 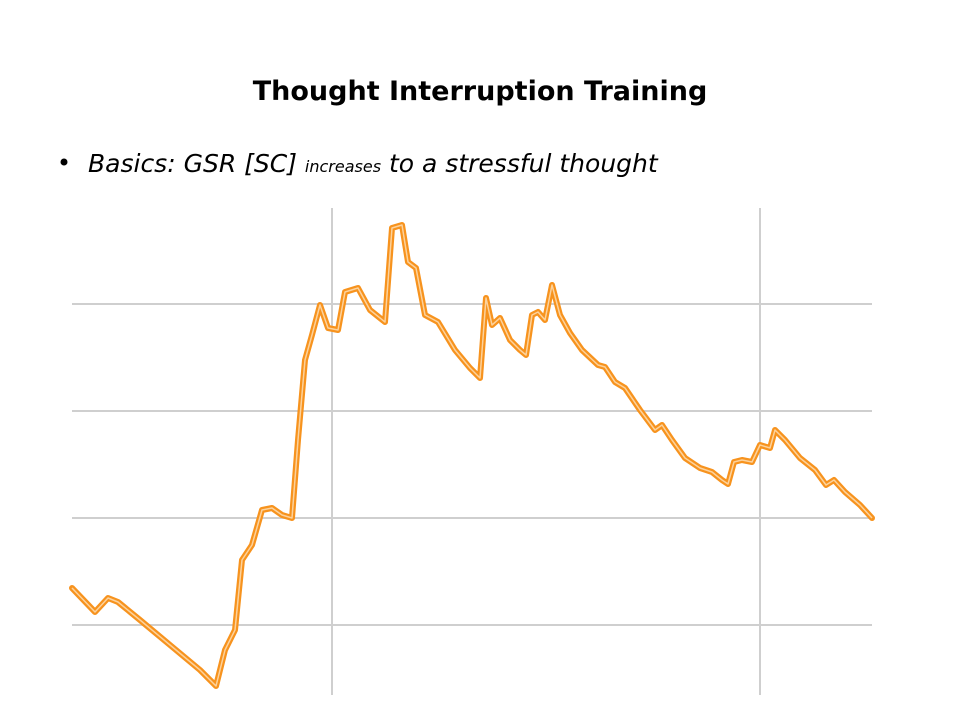 What do you see at coordinates (343, 166) in the screenshot?
I see `bullet-part-small: increases` at bounding box center [343, 166].